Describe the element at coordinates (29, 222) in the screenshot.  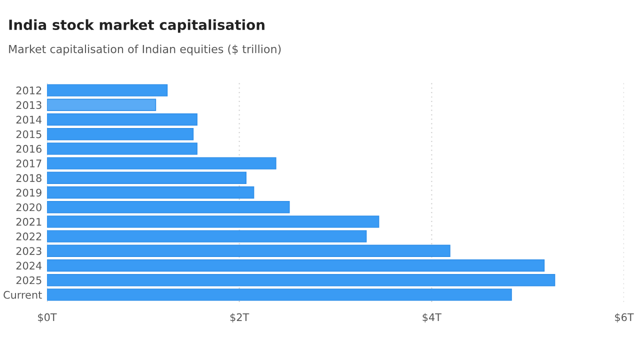
I see `y-tick-label: 2021` at that location.